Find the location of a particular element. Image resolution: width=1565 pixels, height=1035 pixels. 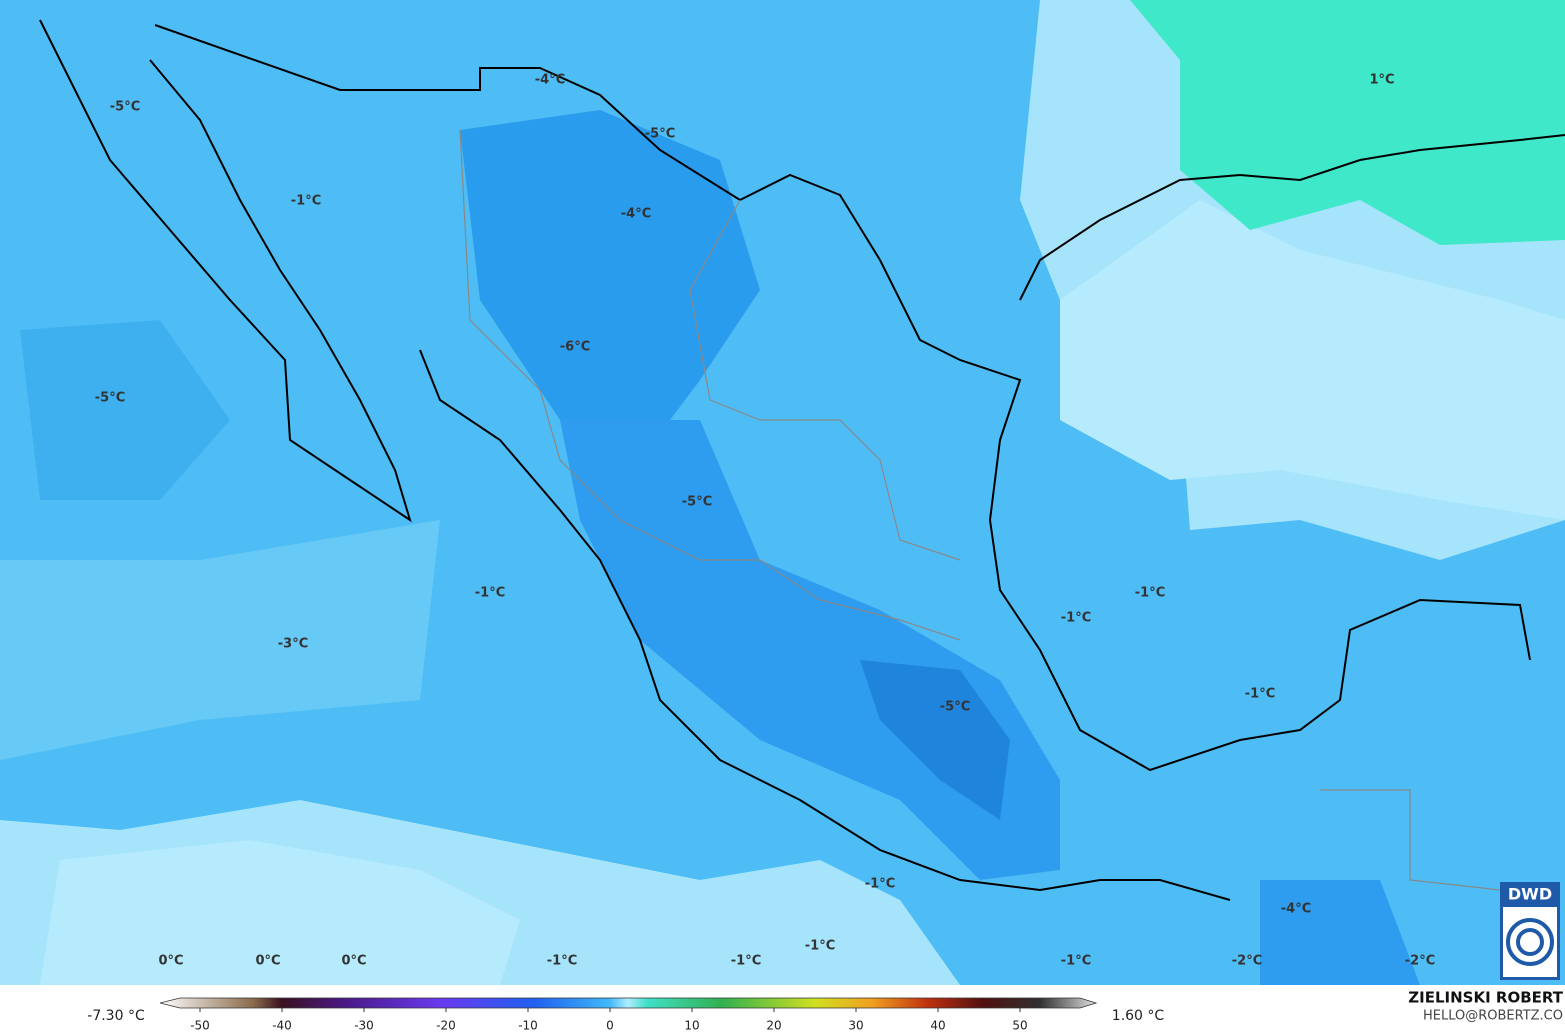

dwd-logo: DWD is located at coordinates (1530, 931).